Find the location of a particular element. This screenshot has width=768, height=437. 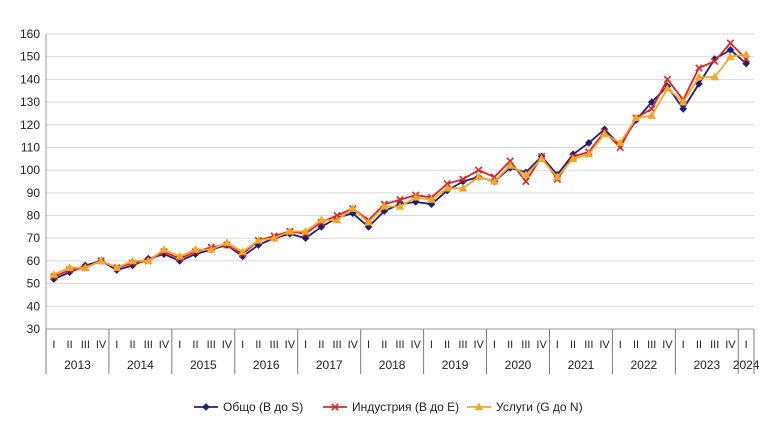

y-tick-label: 90 is located at coordinates (34, 193).